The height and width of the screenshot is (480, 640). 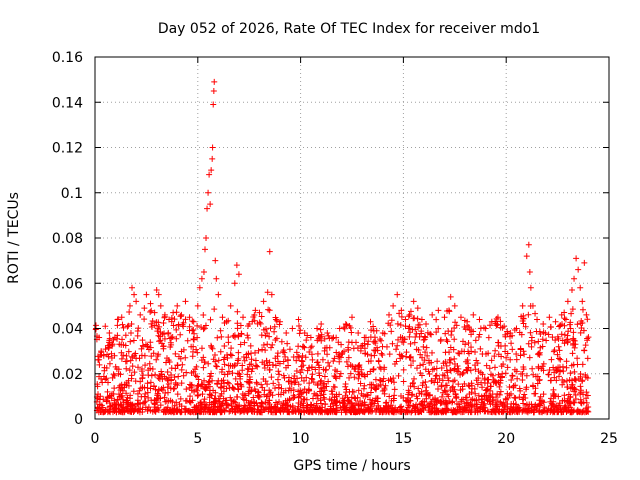 I want to click on x-tick-label: 15, so click(x=403, y=439).